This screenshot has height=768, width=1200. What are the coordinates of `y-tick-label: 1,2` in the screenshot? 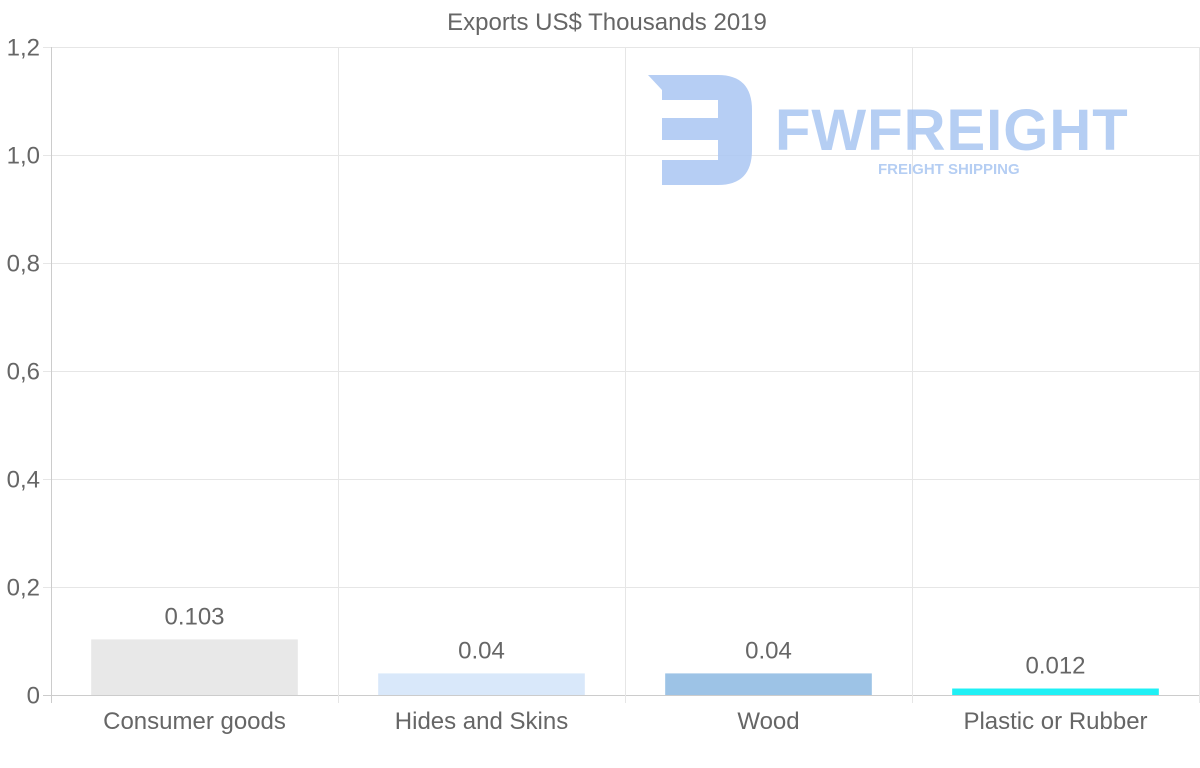 It's located at (23, 48).